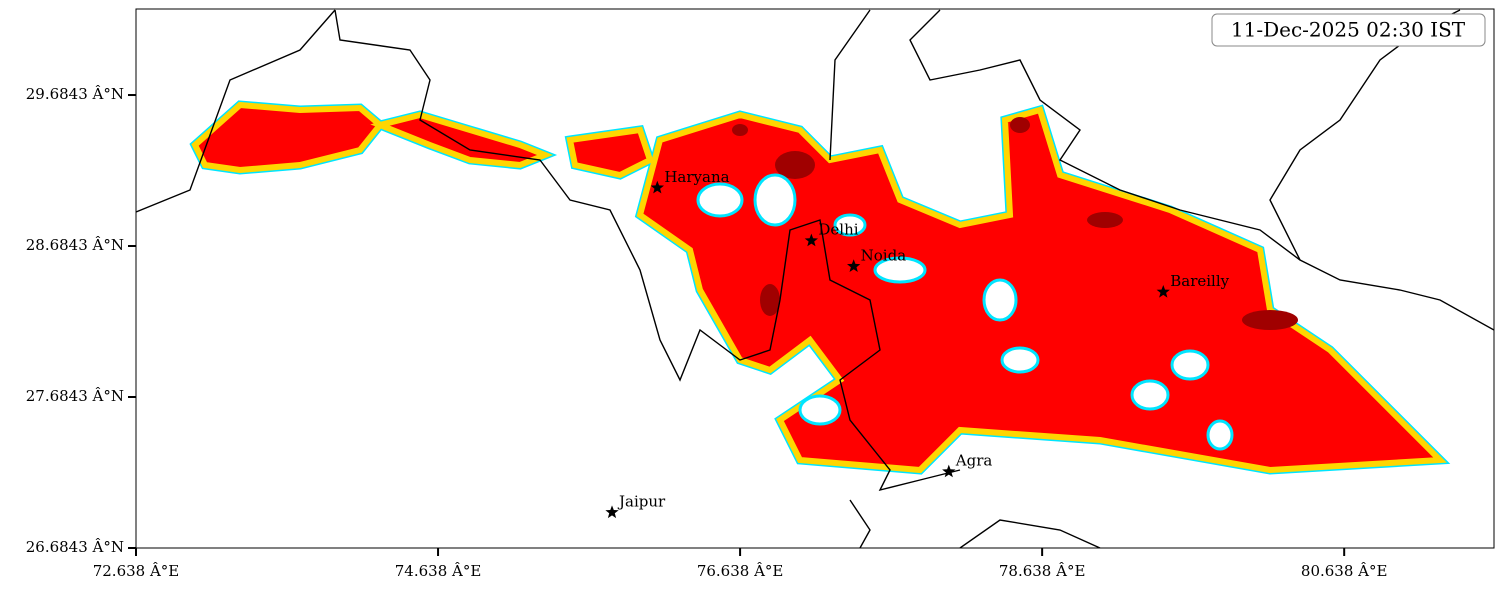  Describe the element at coordinates (974, 461) in the screenshot. I see `city-label: Agra` at that location.